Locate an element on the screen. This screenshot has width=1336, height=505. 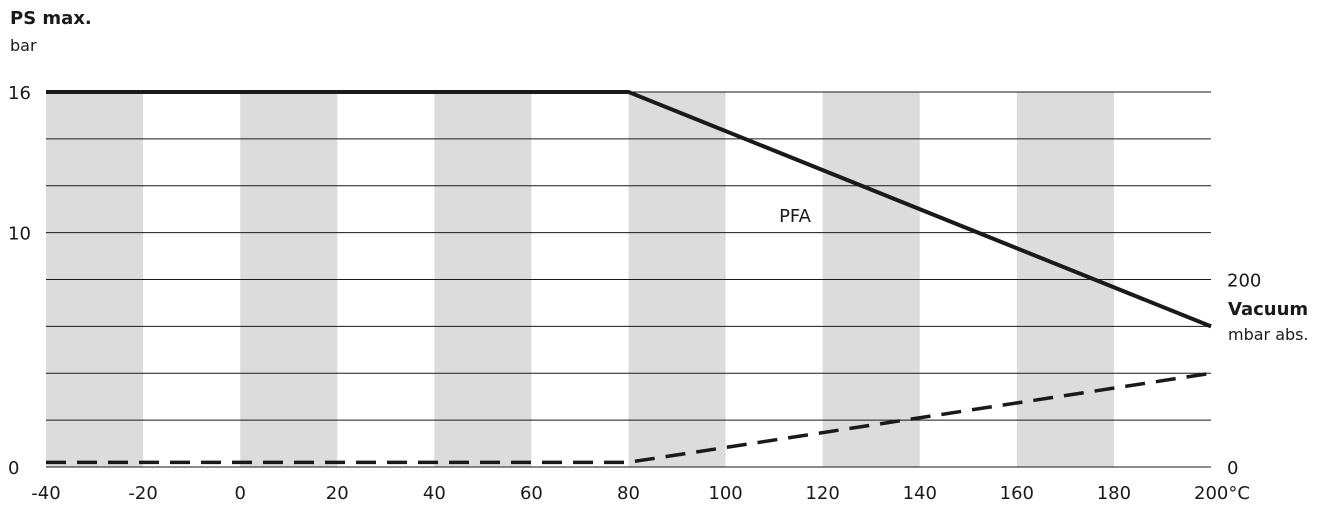
x-tick-label: 0 is located at coordinates (239, 493).